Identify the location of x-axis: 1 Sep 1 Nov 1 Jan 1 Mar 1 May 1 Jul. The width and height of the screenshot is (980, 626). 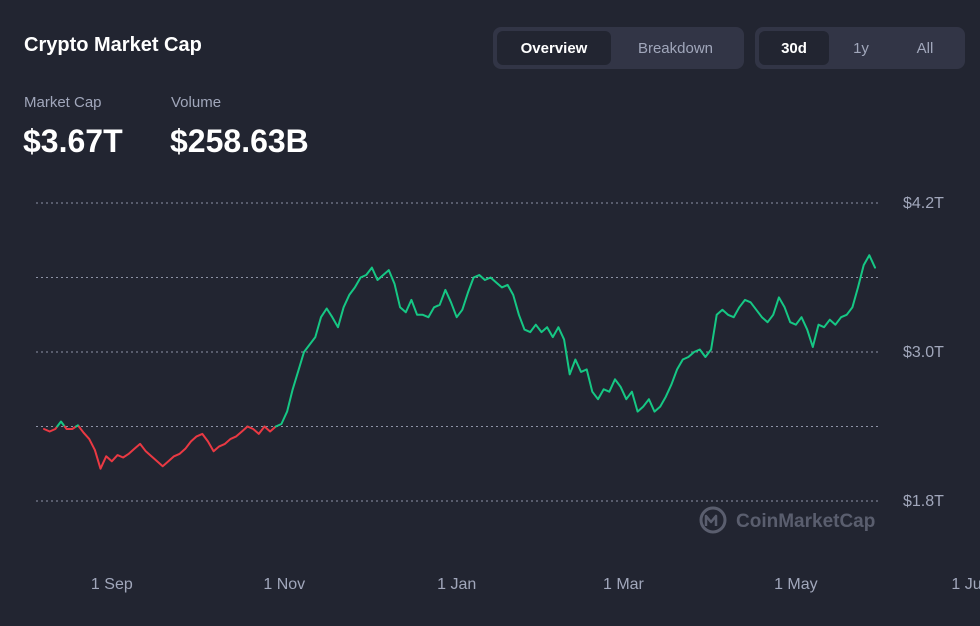
(535, 584).